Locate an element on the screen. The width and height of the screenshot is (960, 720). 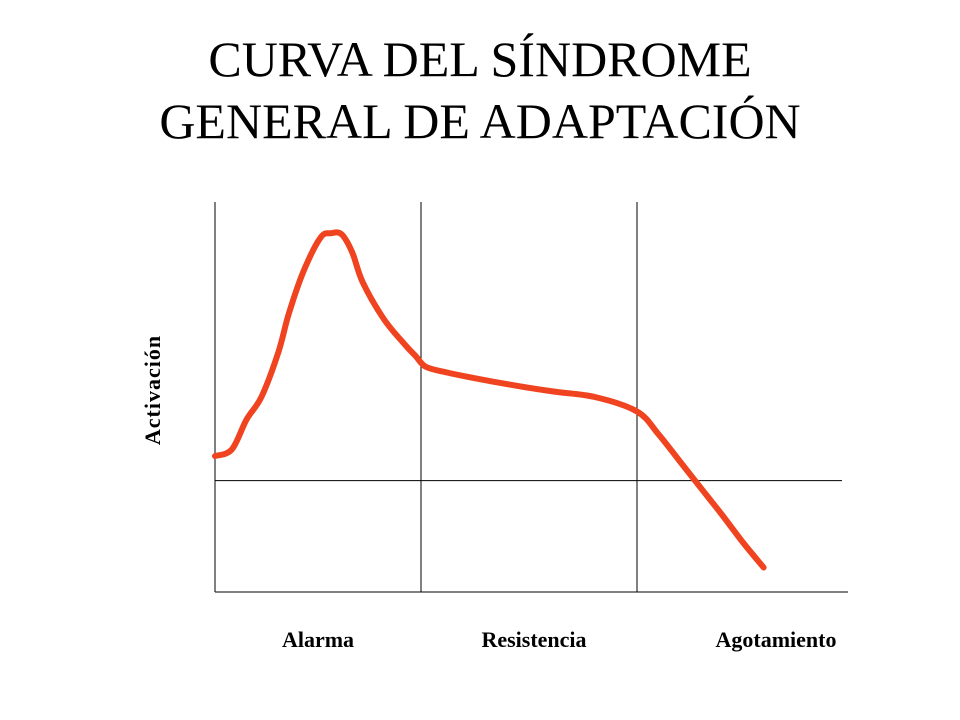
phase-label-resistencia: Resistencia is located at coordinates (534, 639).